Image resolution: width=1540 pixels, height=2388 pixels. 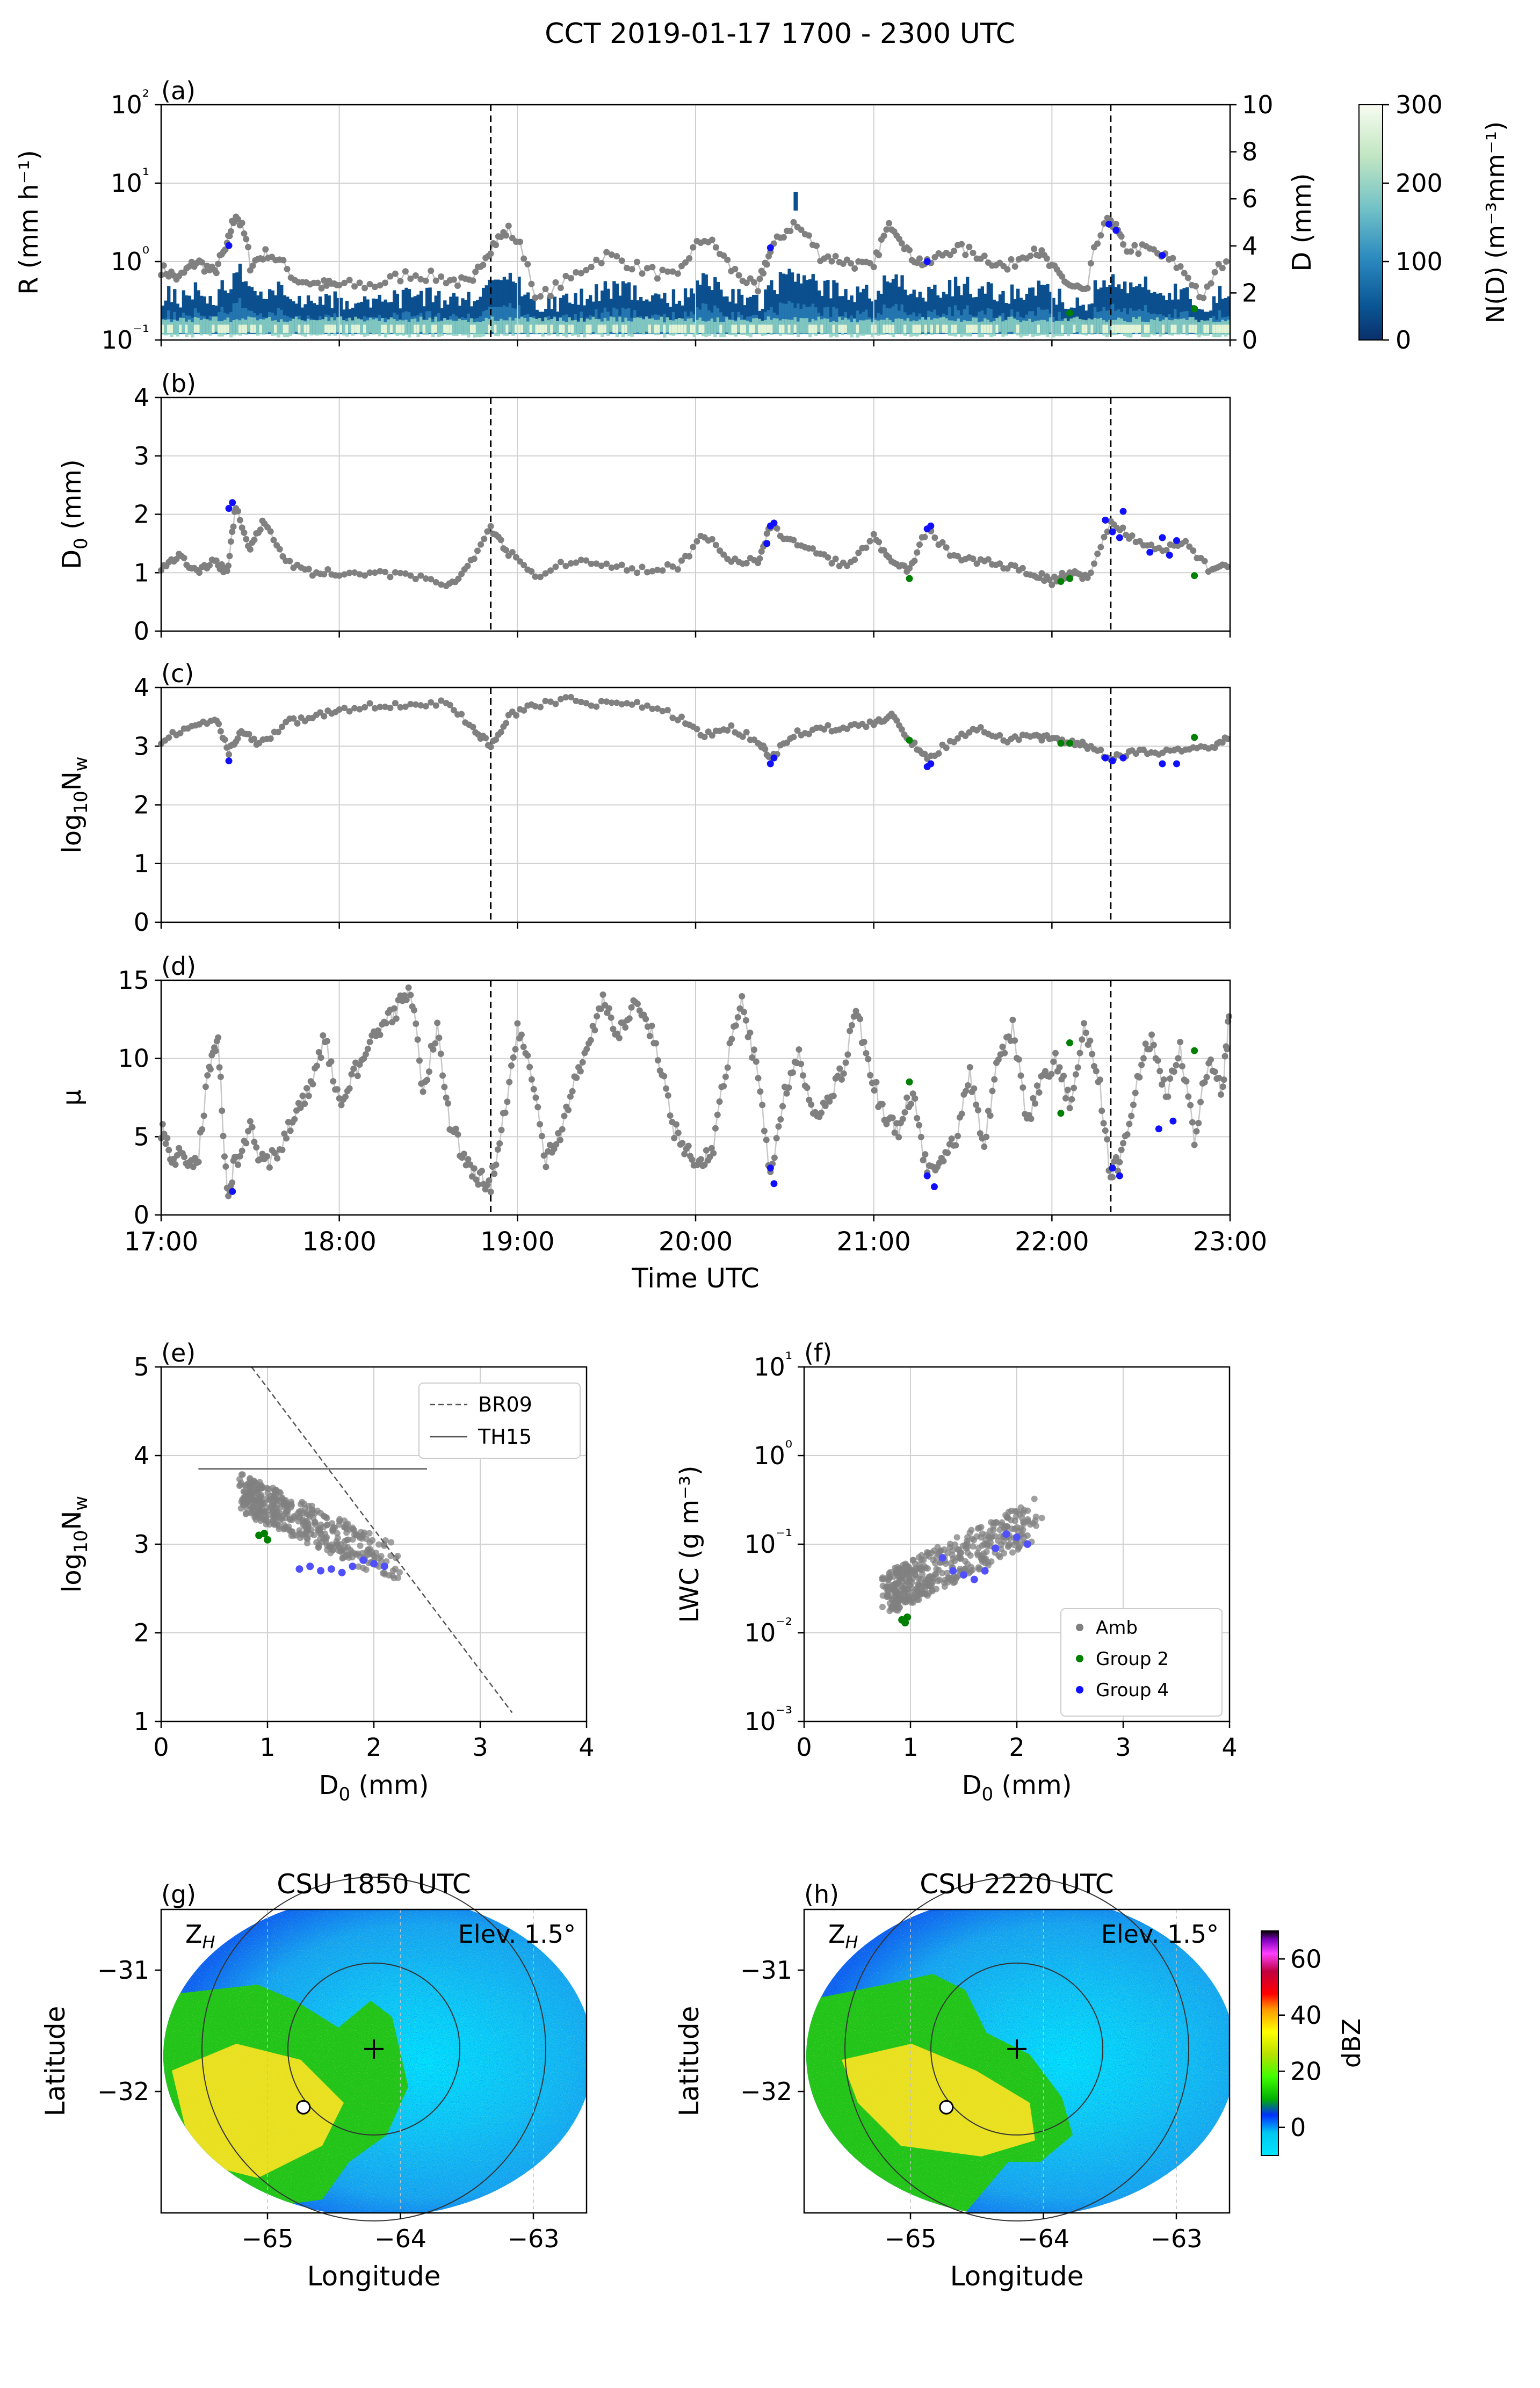 What do you see at coordinates (1069, 313) in the screenshot?
I see `group-point` at bounding box center [1069, 313].